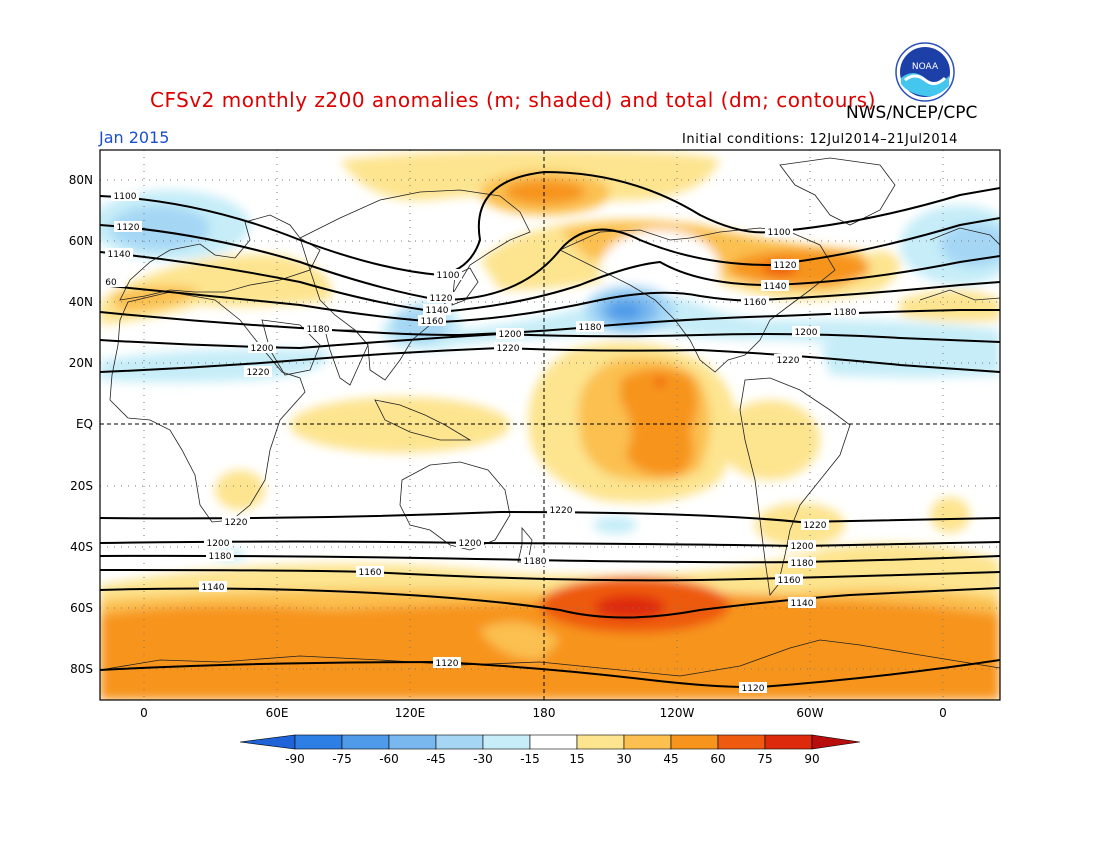  I want to click on colorbar-label: -15, so click(530, 759).